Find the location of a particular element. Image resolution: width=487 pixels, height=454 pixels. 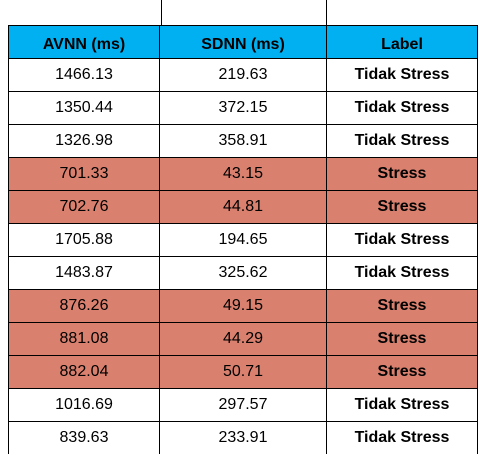

header-label: Label is located at coordinates (402, 42).